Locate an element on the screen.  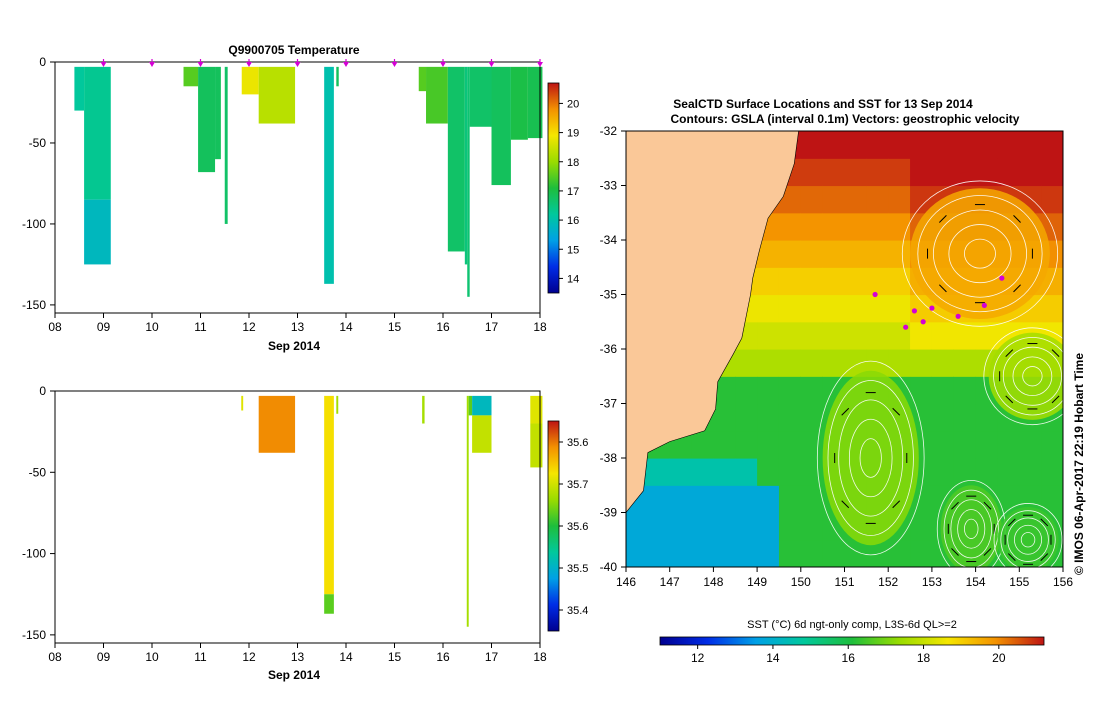
colorbar-tick-label: 35.4 is located at coordinates (577, 611).